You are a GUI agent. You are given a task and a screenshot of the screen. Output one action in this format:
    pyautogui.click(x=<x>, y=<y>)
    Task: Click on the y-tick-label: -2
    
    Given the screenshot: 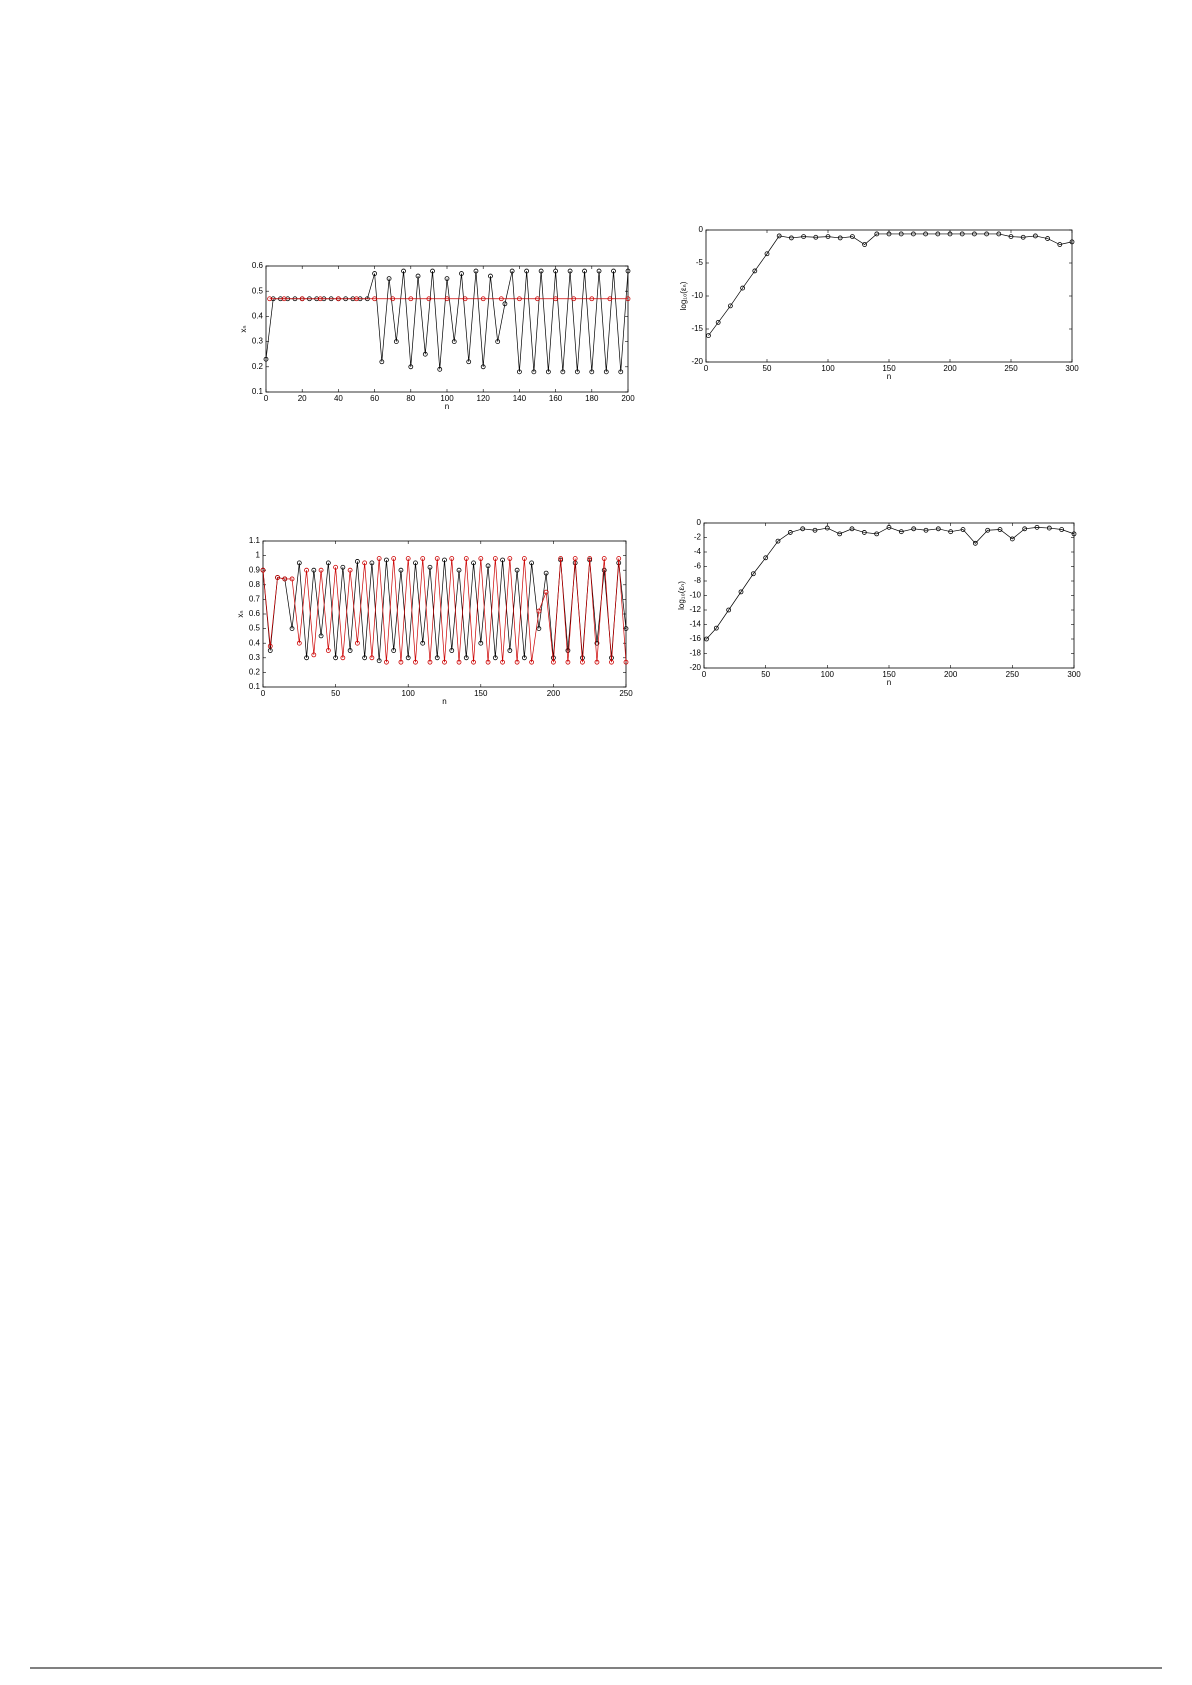 What is the action you would take?
    pyautogui.click(x=698, y=537)
    